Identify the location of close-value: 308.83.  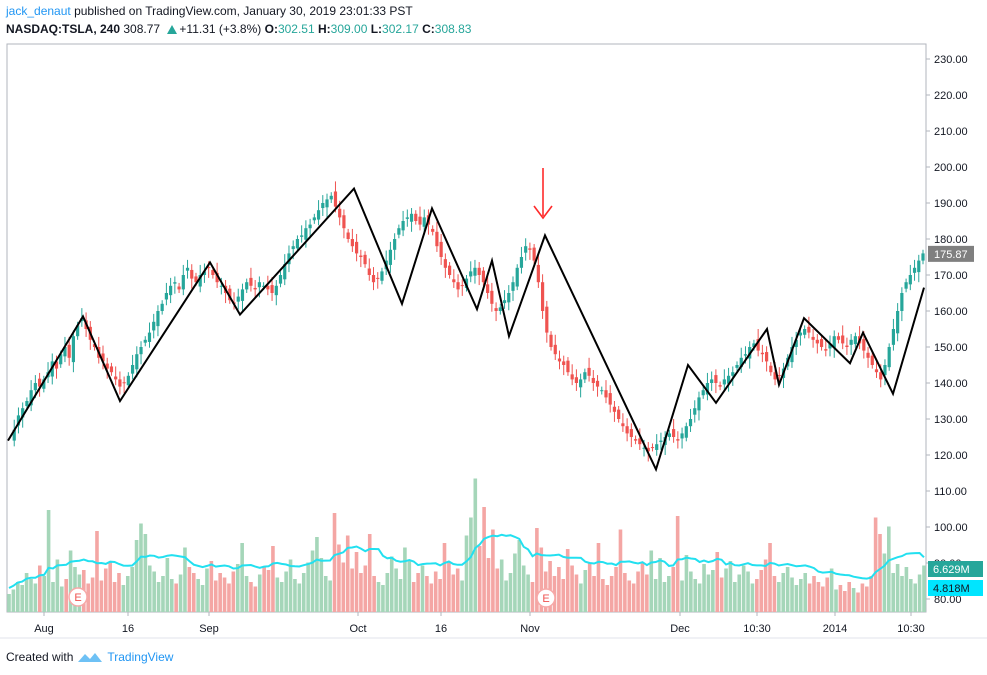
(453, 29).